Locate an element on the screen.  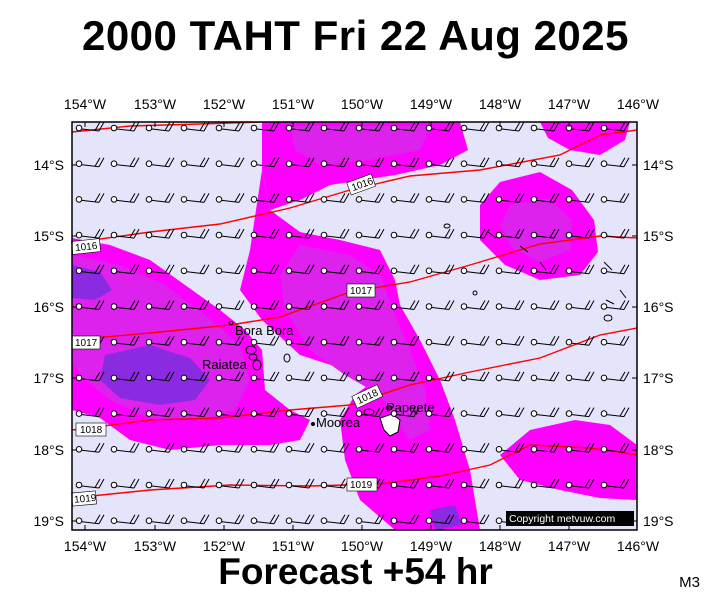
place-label-raiatea: Raiatea is located at coordinates (225, 364).